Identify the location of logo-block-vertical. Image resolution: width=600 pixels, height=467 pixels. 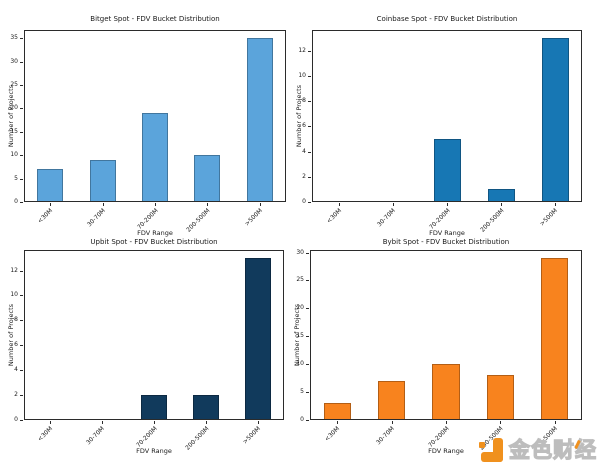
(498, 450).